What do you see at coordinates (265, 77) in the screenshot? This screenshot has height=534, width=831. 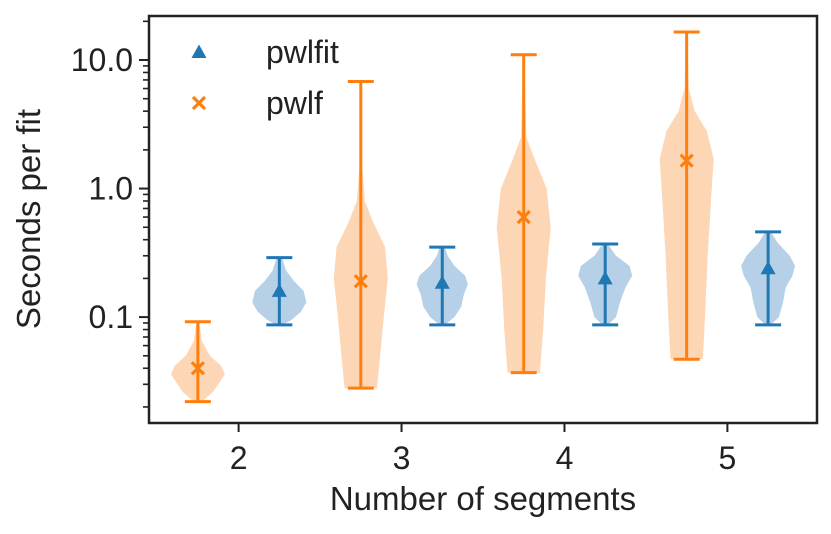 I see `legend: pwlfit pwlf` at bounding box center [265, 77].